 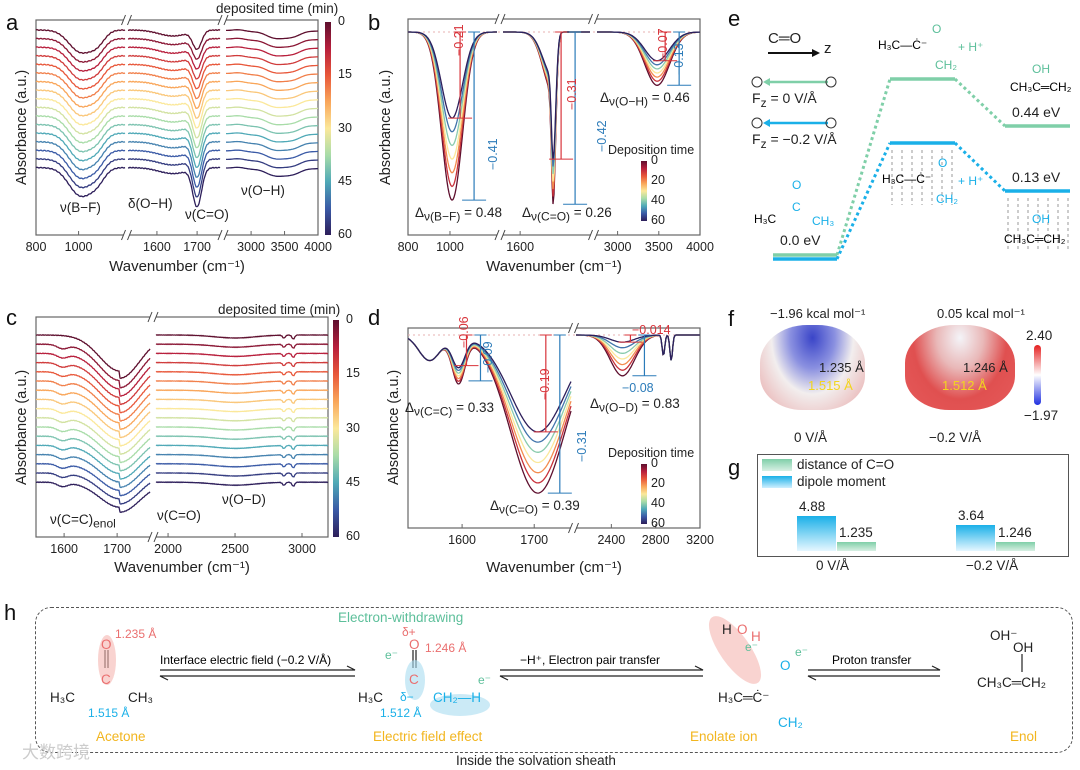 I want to click on h-enolate-e1: e⁻, so click(x=752, y=647).